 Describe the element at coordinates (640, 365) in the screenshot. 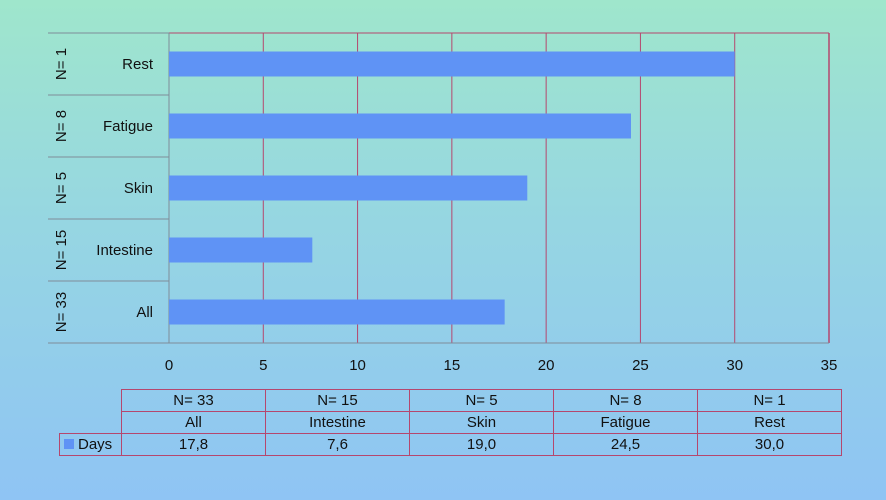

I see `x-tick-label: 25` at that location.